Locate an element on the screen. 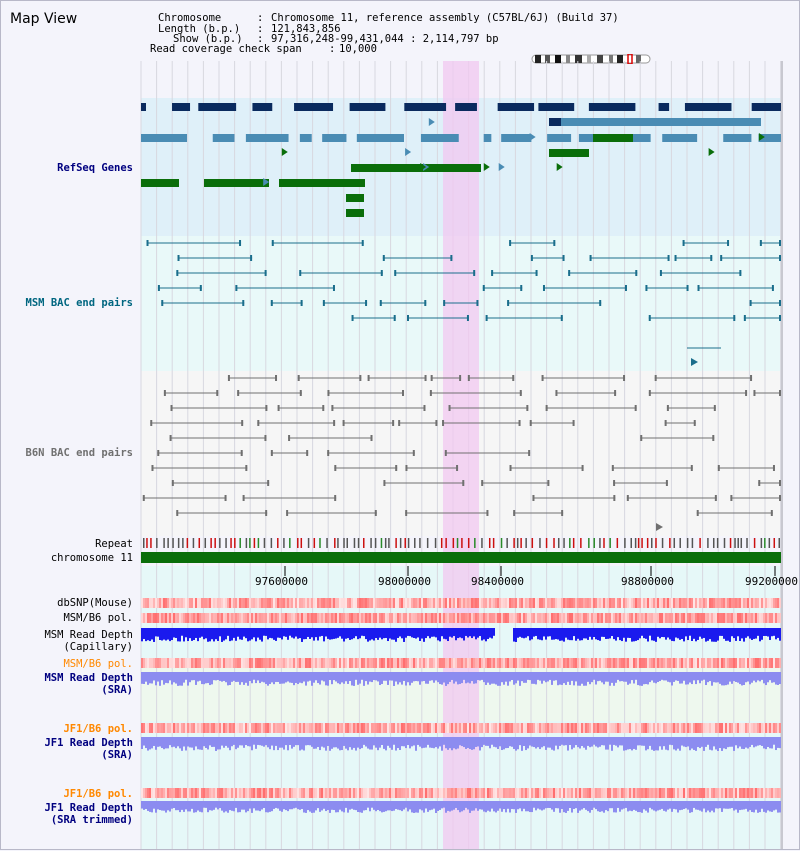 This screenshot has width=800, height=851. gene-block is located at coordinates (322, 183).